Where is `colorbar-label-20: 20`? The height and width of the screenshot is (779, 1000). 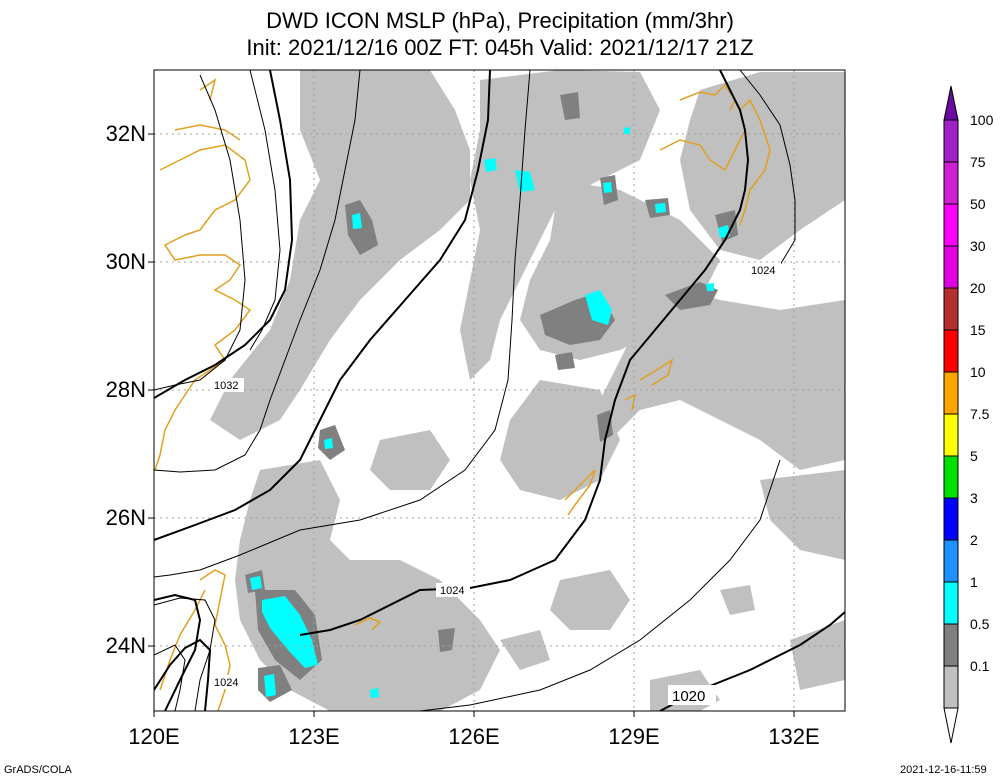 colorbar-label-20: 20 is located at coordinates (978, 288).